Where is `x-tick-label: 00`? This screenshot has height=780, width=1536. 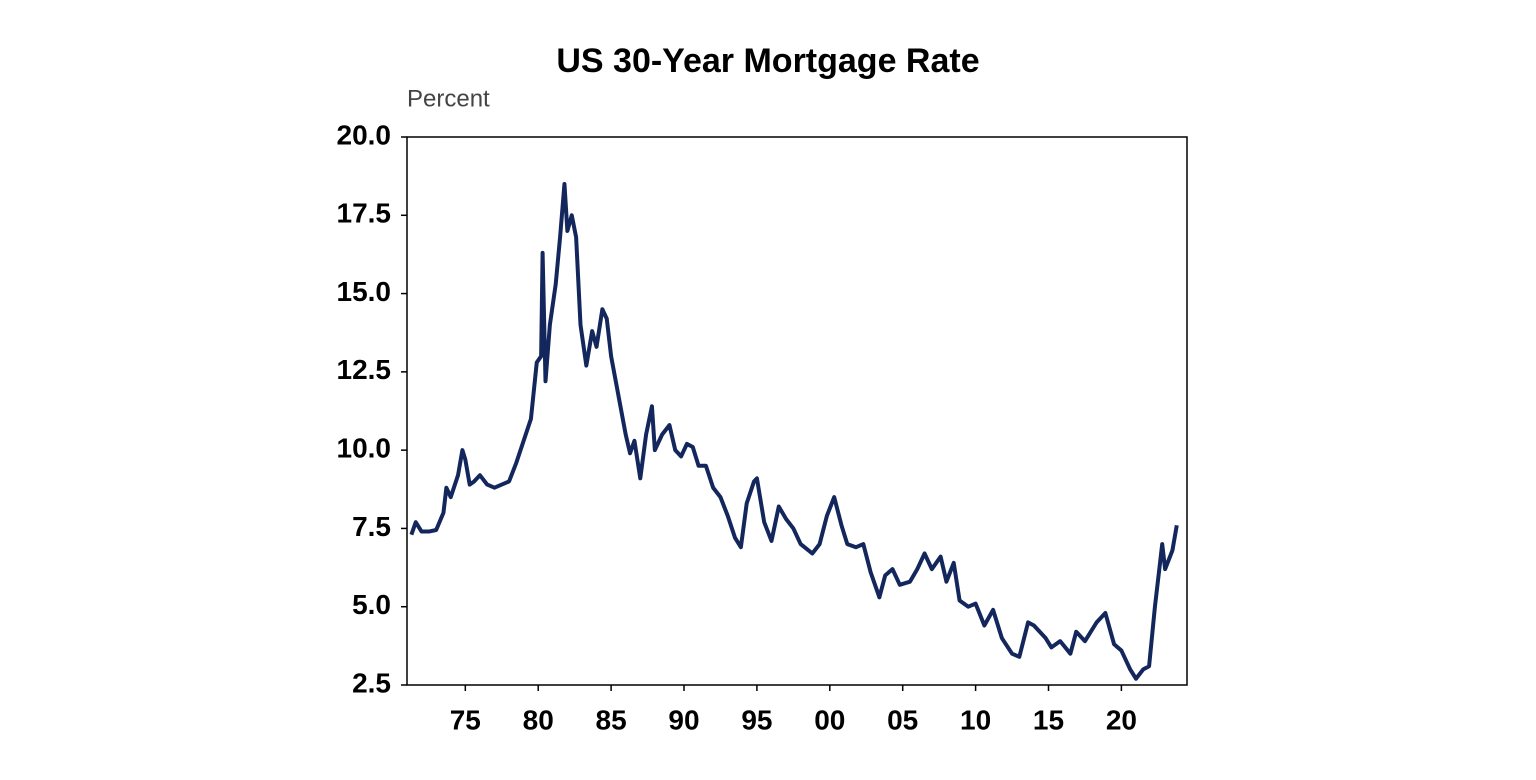
x-tick-label: 00 is located at coordinates (829, 719).